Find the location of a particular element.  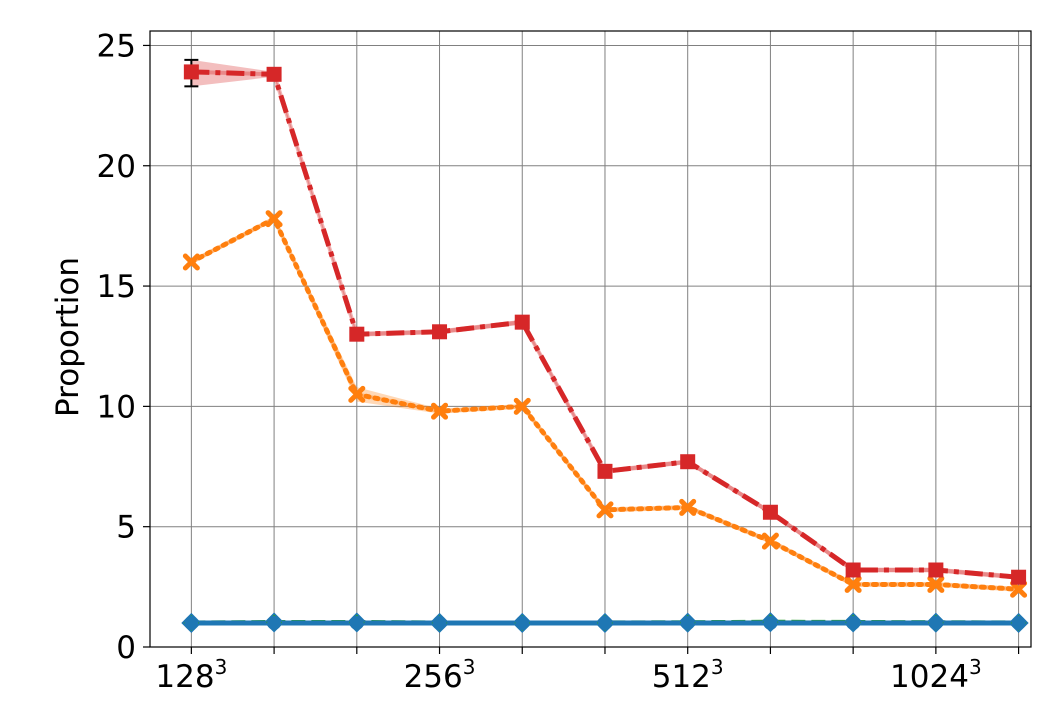

x-tick-label: 2563 is located at coordinates (440, 675).